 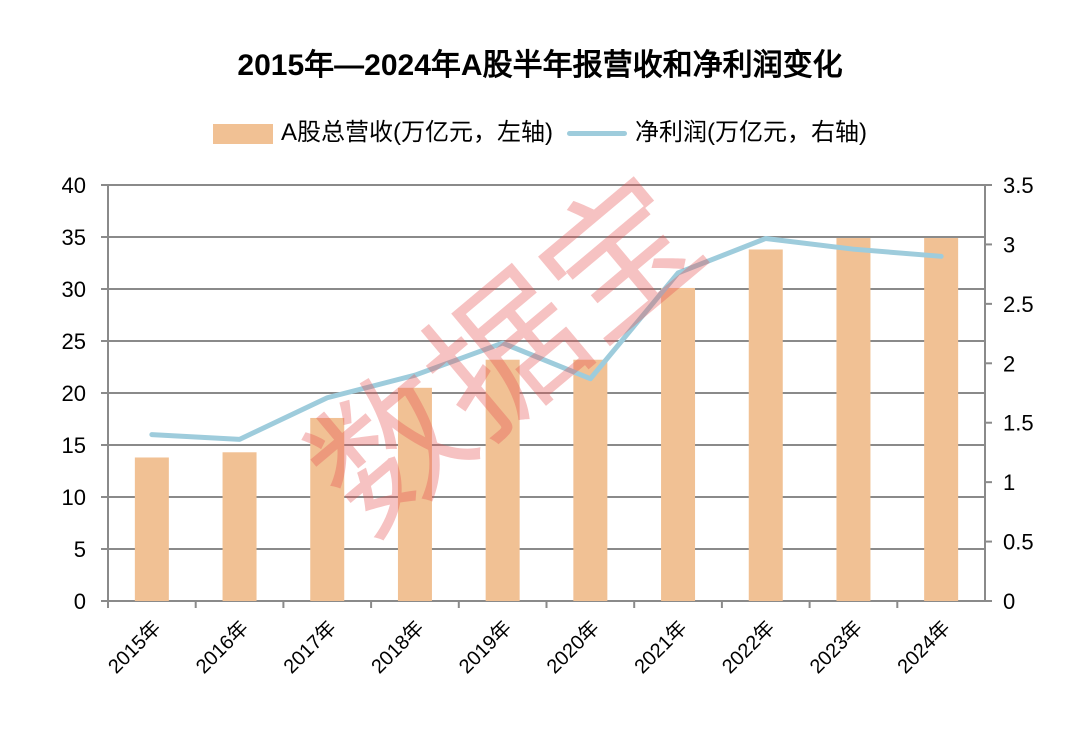 I want to click on left-tick-label: 20, so click(x=74, y=393).